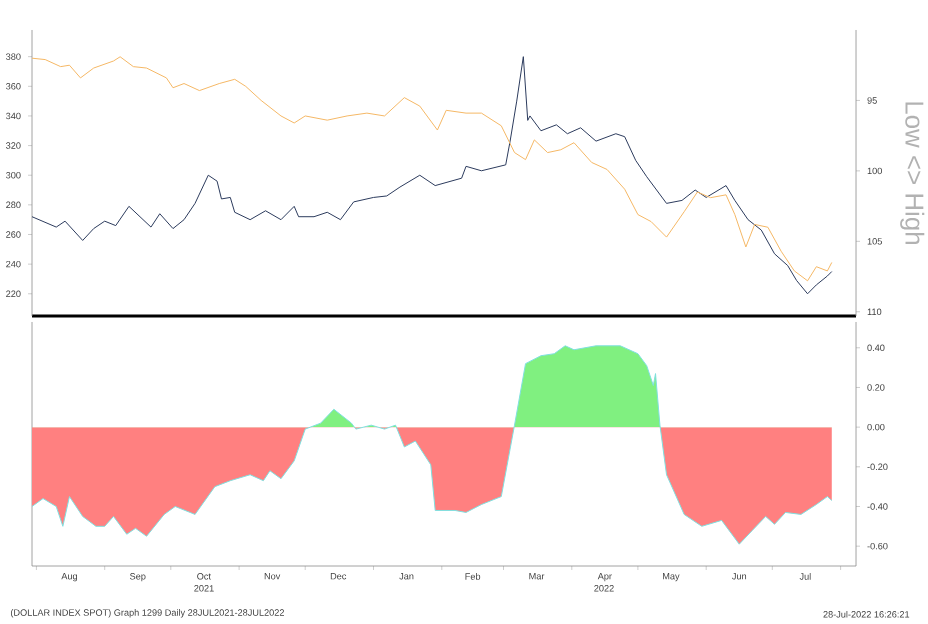 This screenshot has width=928, height=624. Describe the element at coordinates (912, 173) in the screenshot. I see `y2-axis-title: Low <> High` at that location.